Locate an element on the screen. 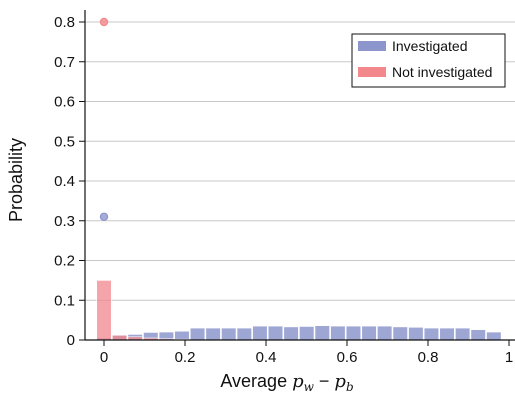 Image resolution: width=515 pixels, height=395 pixels. x-axis-label-prefix: Average is located at coordinates (256, 381).